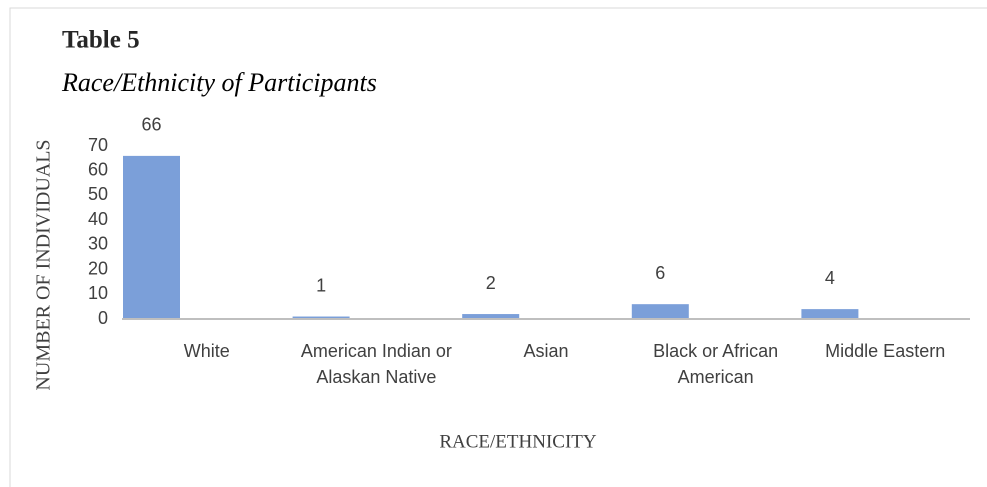 The height and width of the screenshot is (487, 987). What do you see at coordinates (321, 285) in the screenshot?
I see `data-label: 1` at bounding box center [321, 285].